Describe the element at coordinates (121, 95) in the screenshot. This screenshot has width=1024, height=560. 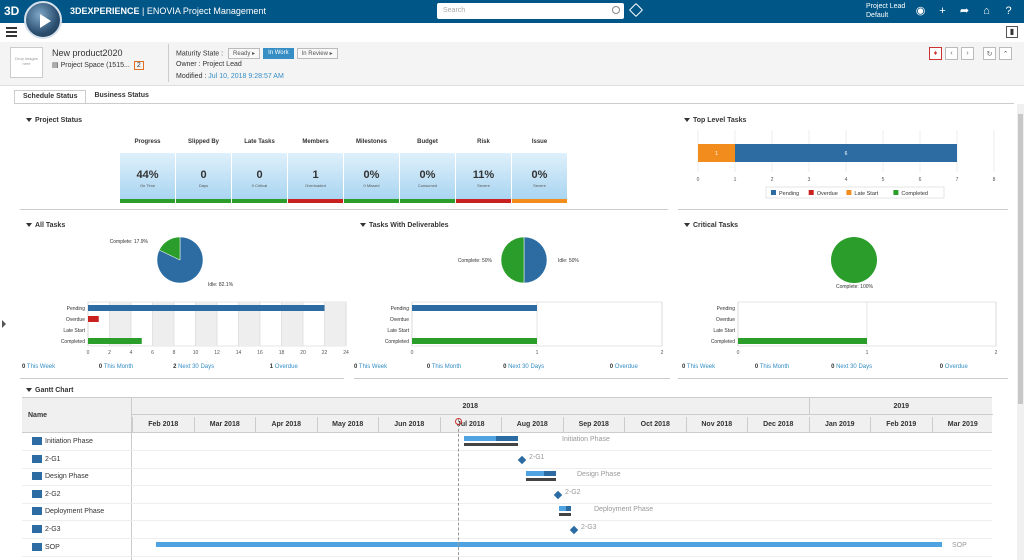
I see `tab-business-status: Business Status` at that location.